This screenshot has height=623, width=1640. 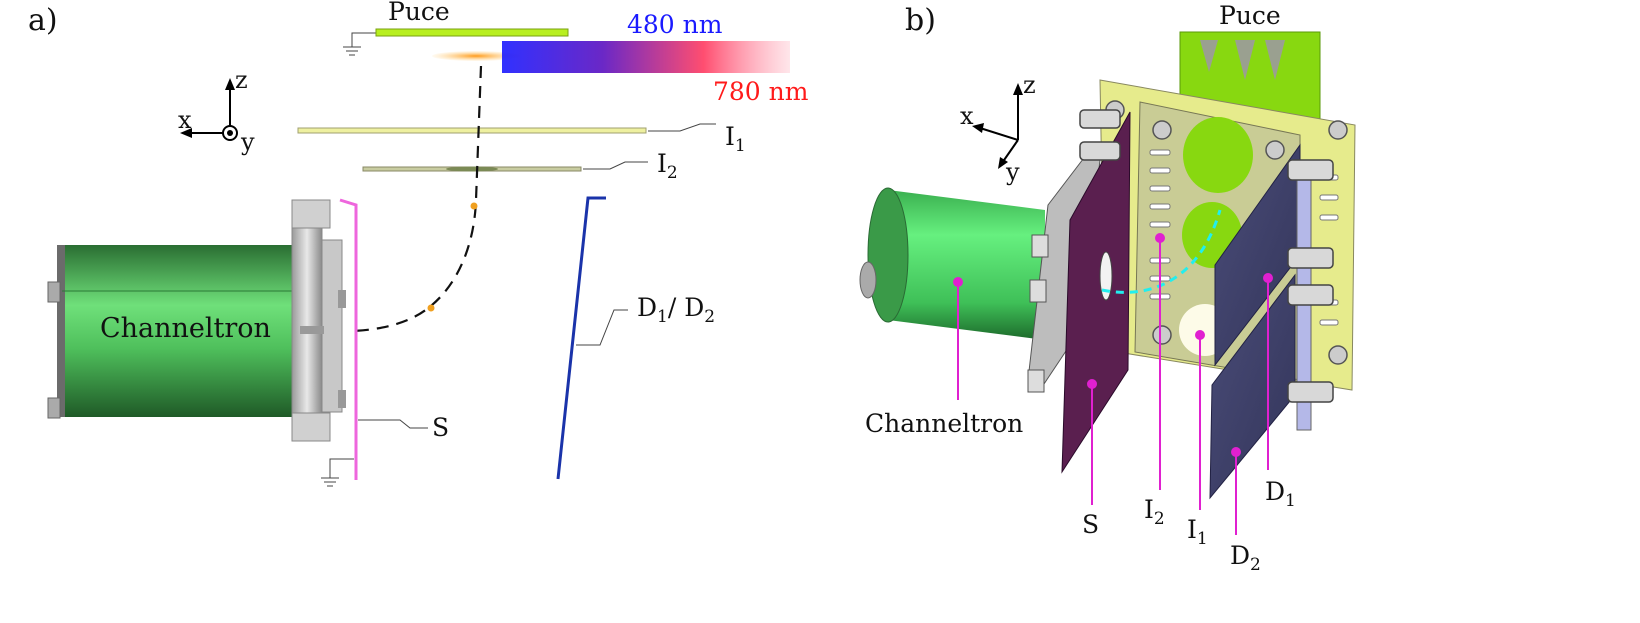 What do you see at coordinates (1090, 524) in the screenshot?
I see `s-label-b: S` at bounding box center [1090, 524].